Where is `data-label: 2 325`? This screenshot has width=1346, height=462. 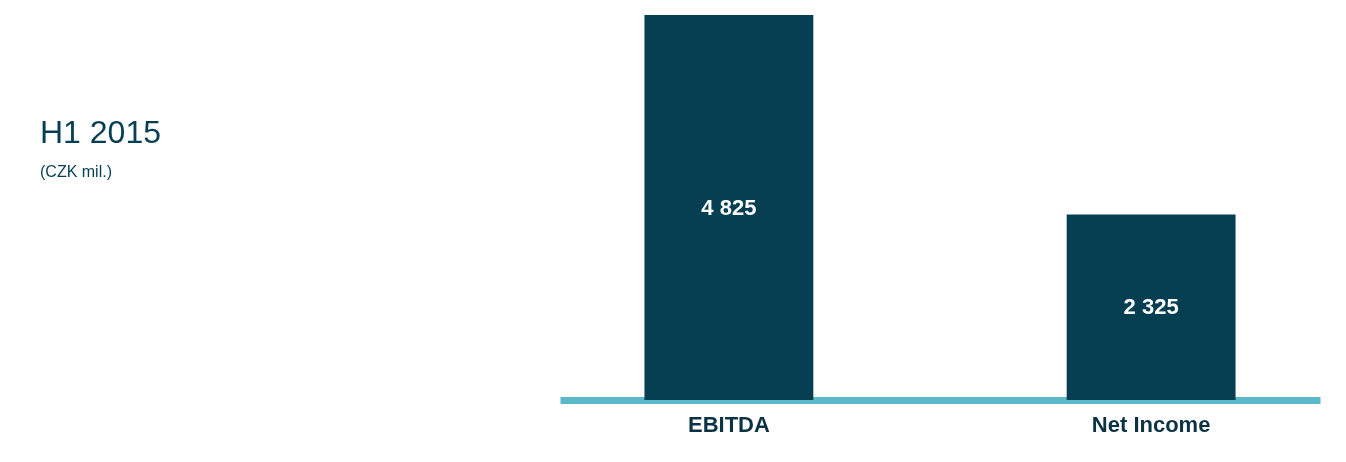
data-label: 2 325 is located at coordinates (1151, 307).